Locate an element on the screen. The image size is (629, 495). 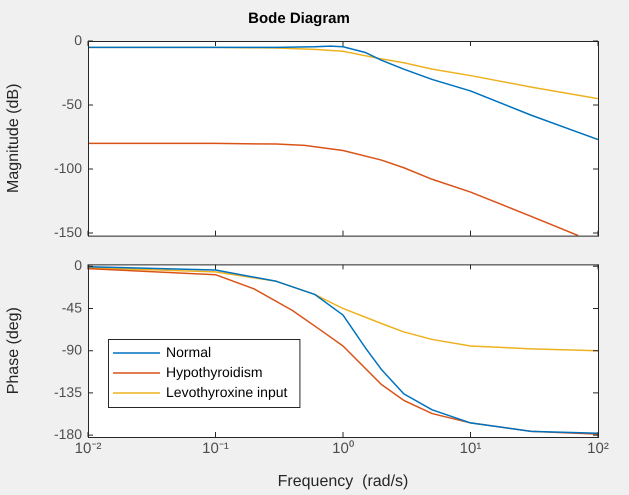
x-tick-label: 10⁰ is located at coordinates (343, 449).